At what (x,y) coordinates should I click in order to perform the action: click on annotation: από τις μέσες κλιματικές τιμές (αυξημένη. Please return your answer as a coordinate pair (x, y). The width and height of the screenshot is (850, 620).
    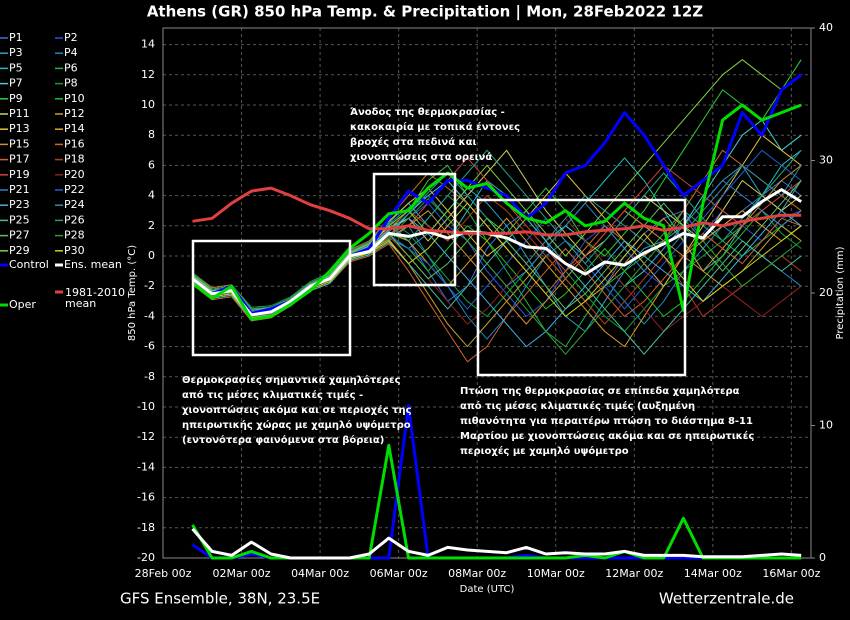
    Looking at the image, I should click on (577, 406).